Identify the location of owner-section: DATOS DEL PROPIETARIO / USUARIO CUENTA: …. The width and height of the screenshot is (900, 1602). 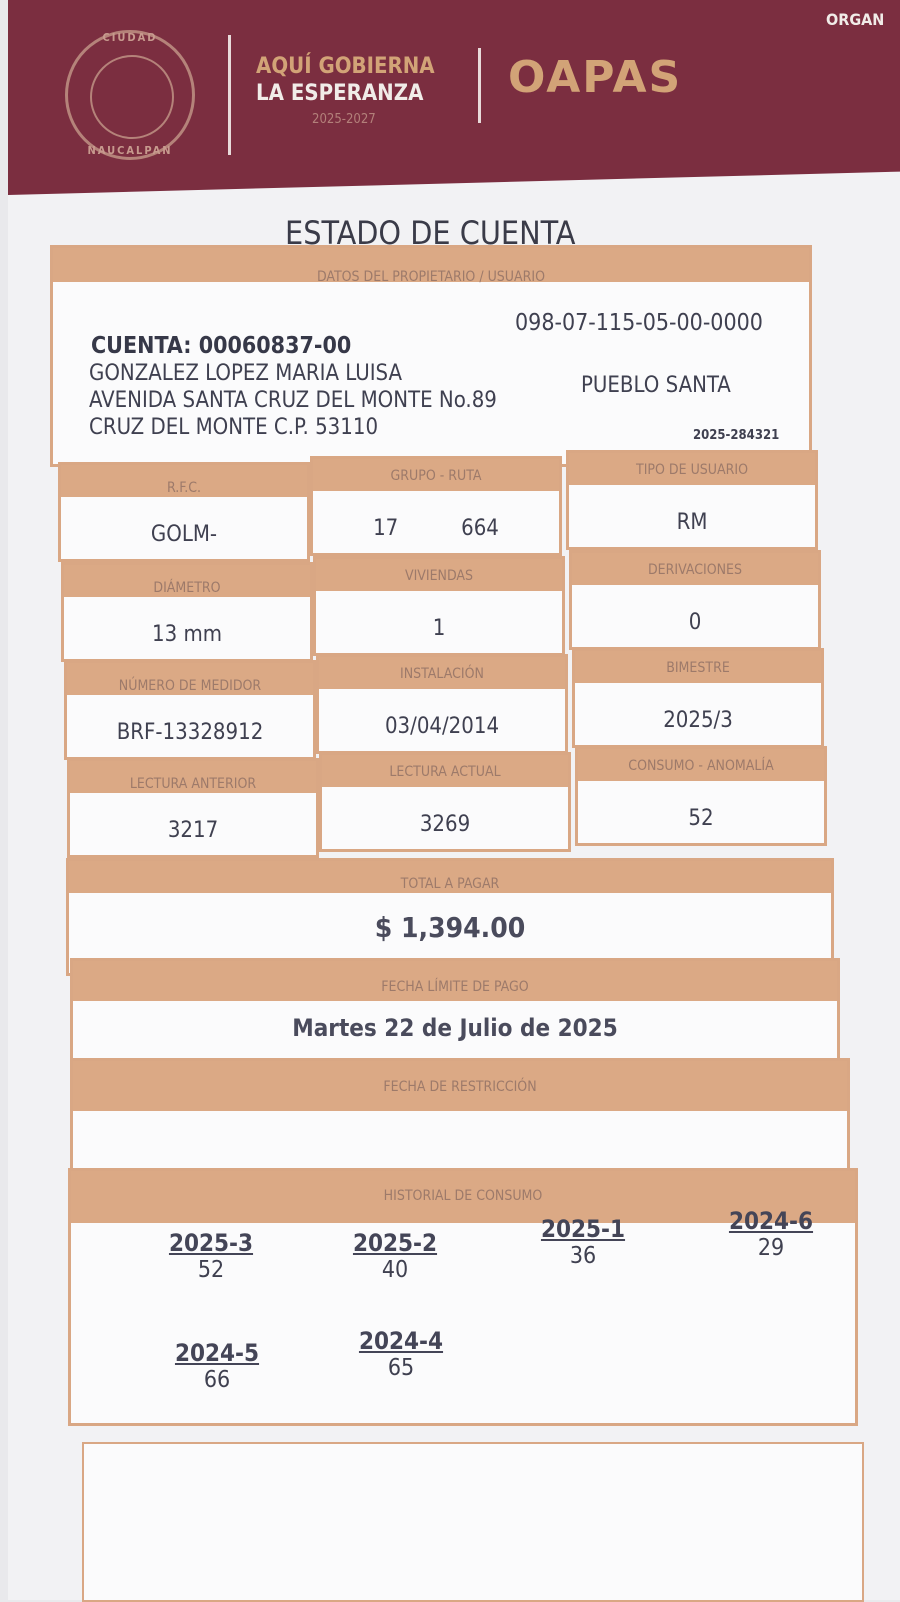
(431, 356).